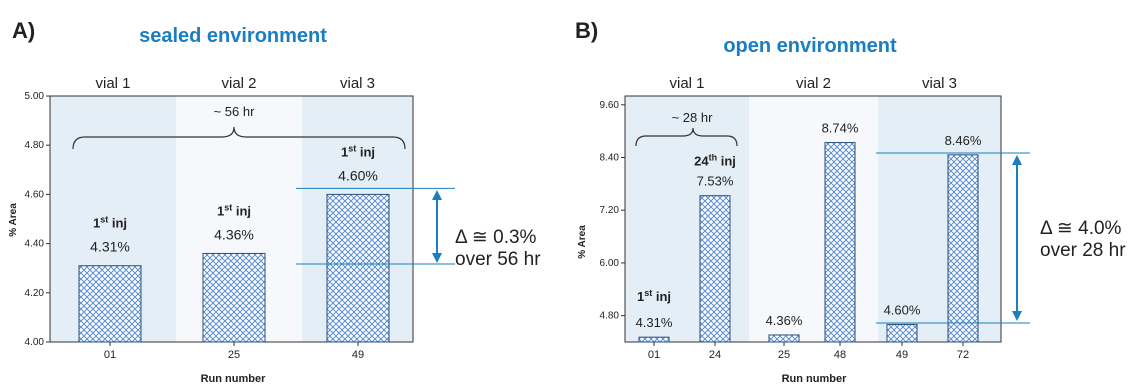  What do you see at coordinates (693, 117) in the screenshot?
I see `bracket-label: ~ 28 hr` at bounding box center [693, 117].